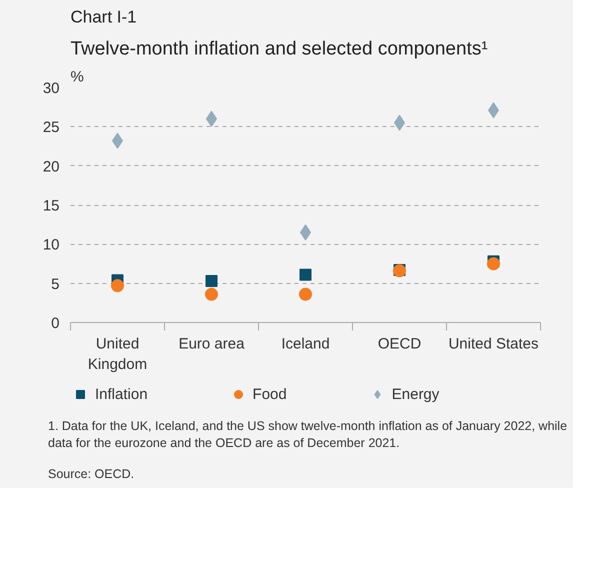 Image resolution: width=609 pixels, height=585 pixels. Describe the element at coordinates (51, 206) in the screenshot. I see `y-tick-label: 15` at that location.